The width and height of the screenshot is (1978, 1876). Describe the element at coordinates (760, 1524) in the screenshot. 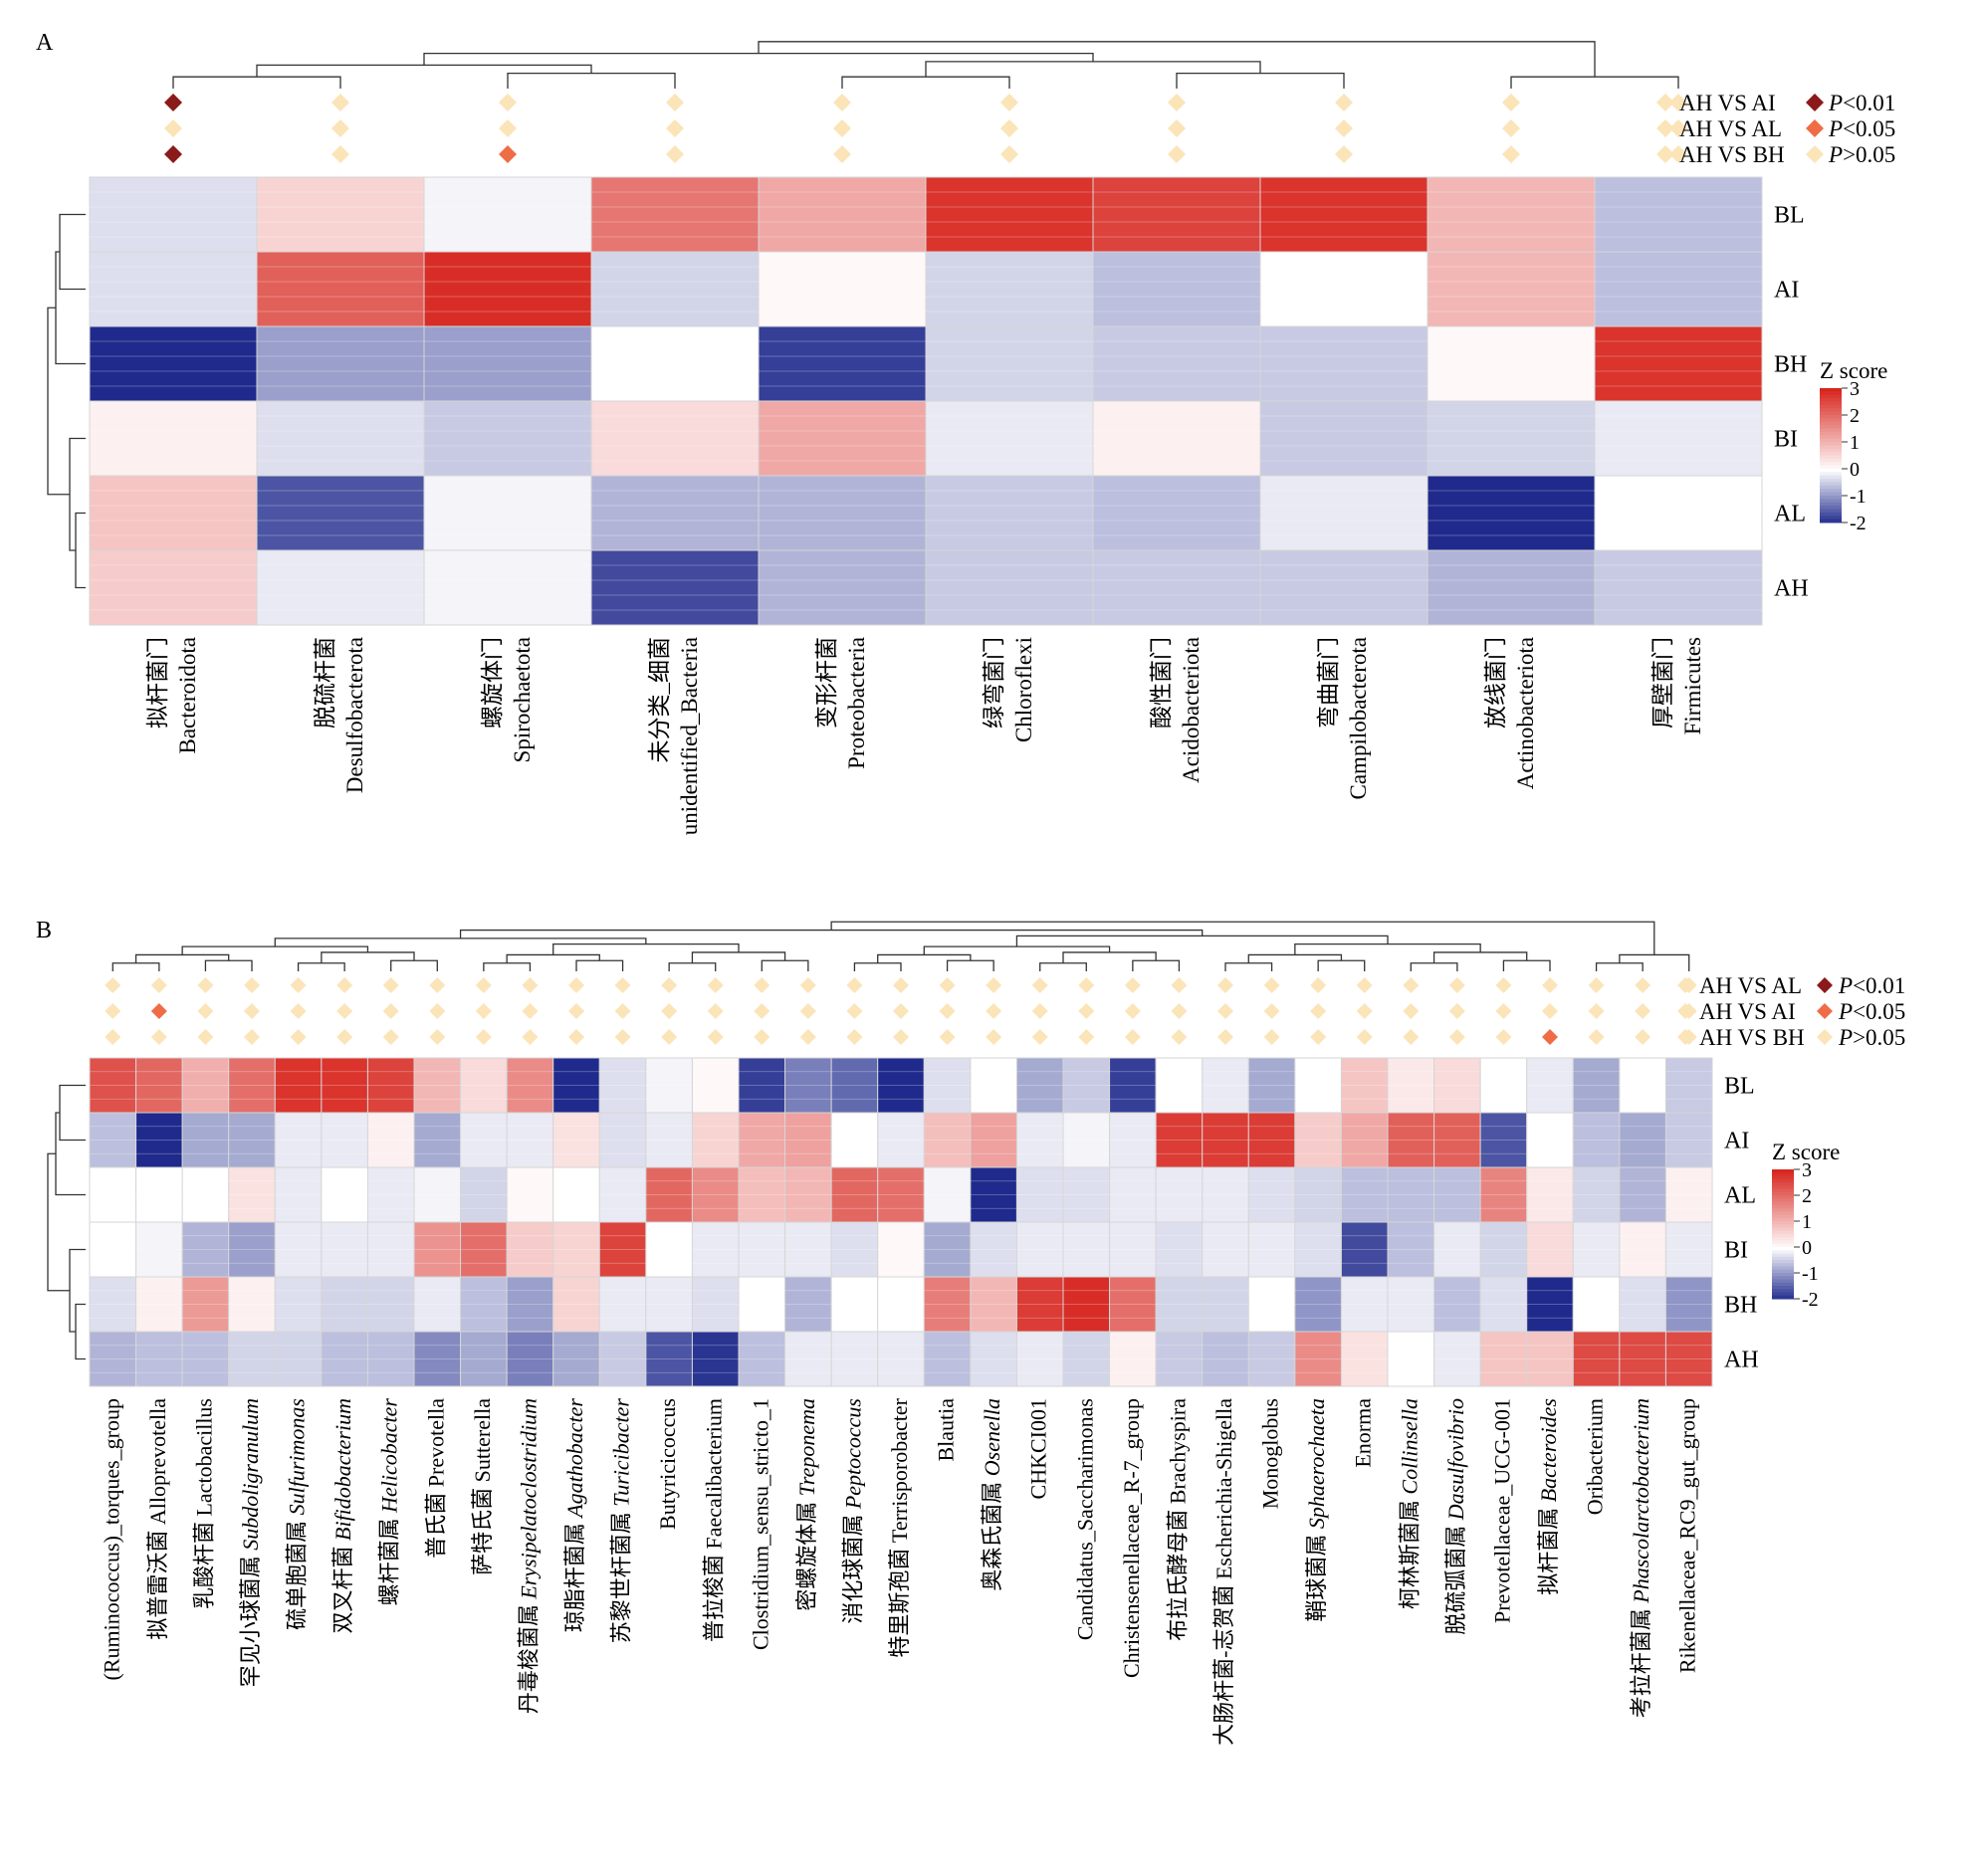

I see `column-label: Clostridium_sensu_stricto_1` at that location.